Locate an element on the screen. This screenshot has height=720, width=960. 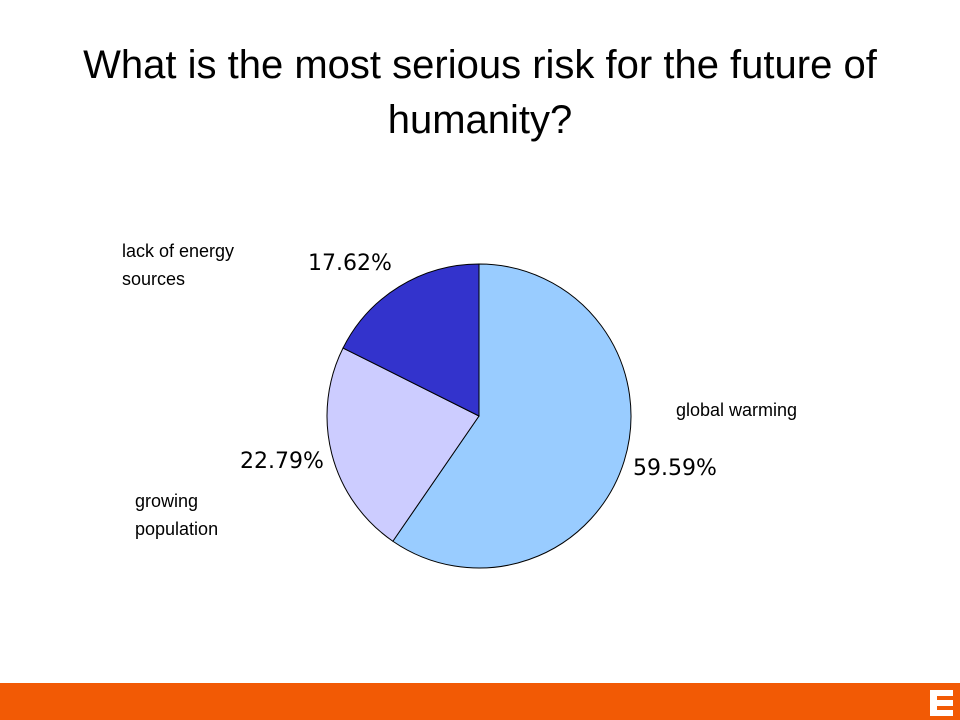
value-label: 17.62% is located at coordinates (350, 263).